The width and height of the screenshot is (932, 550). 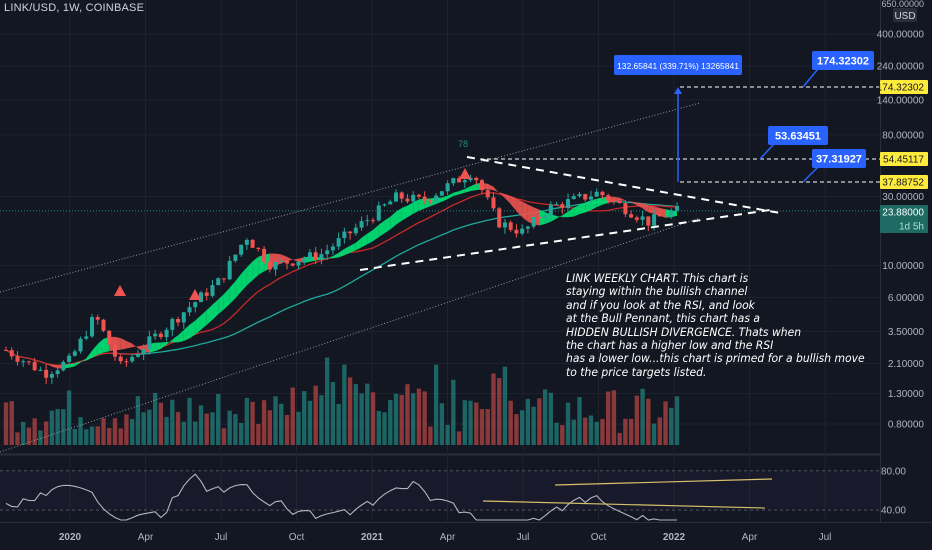 I want to click on currency-label: USD, so click(x=904, y=16).